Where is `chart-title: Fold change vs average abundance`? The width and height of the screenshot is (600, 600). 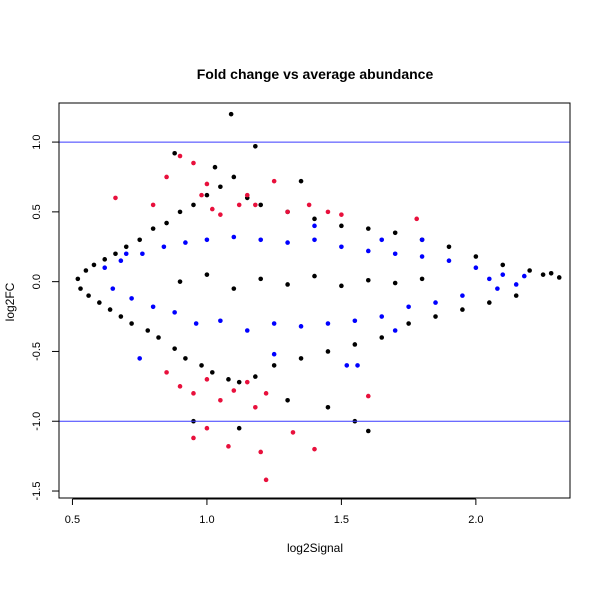
chart-title: Fold change vs average abundance is located at coordinates (315, 74).